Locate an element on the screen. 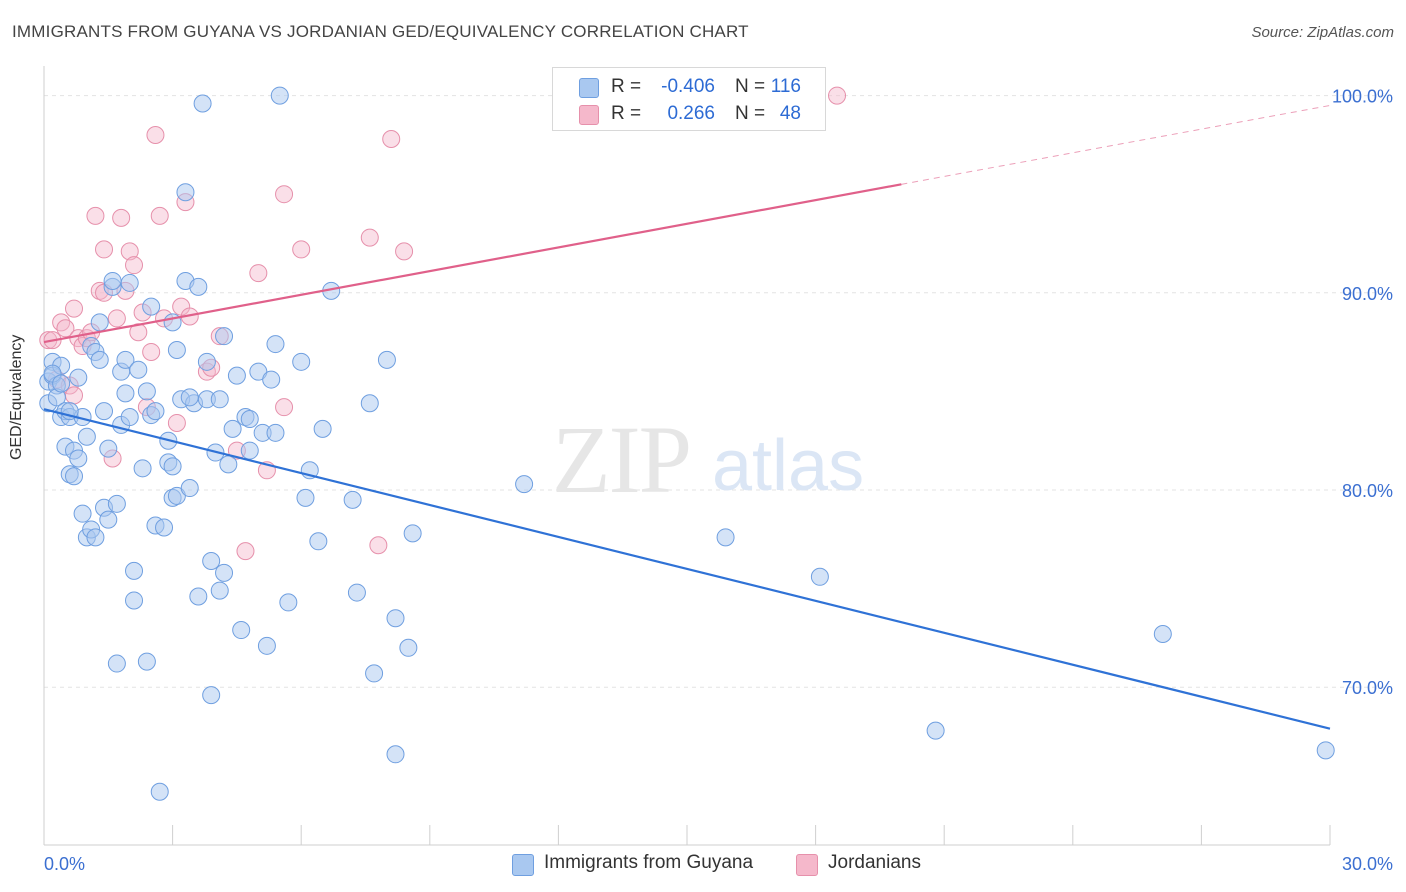  trend-line-jordanians-extrapolated is located at coordinates (1116, 144).